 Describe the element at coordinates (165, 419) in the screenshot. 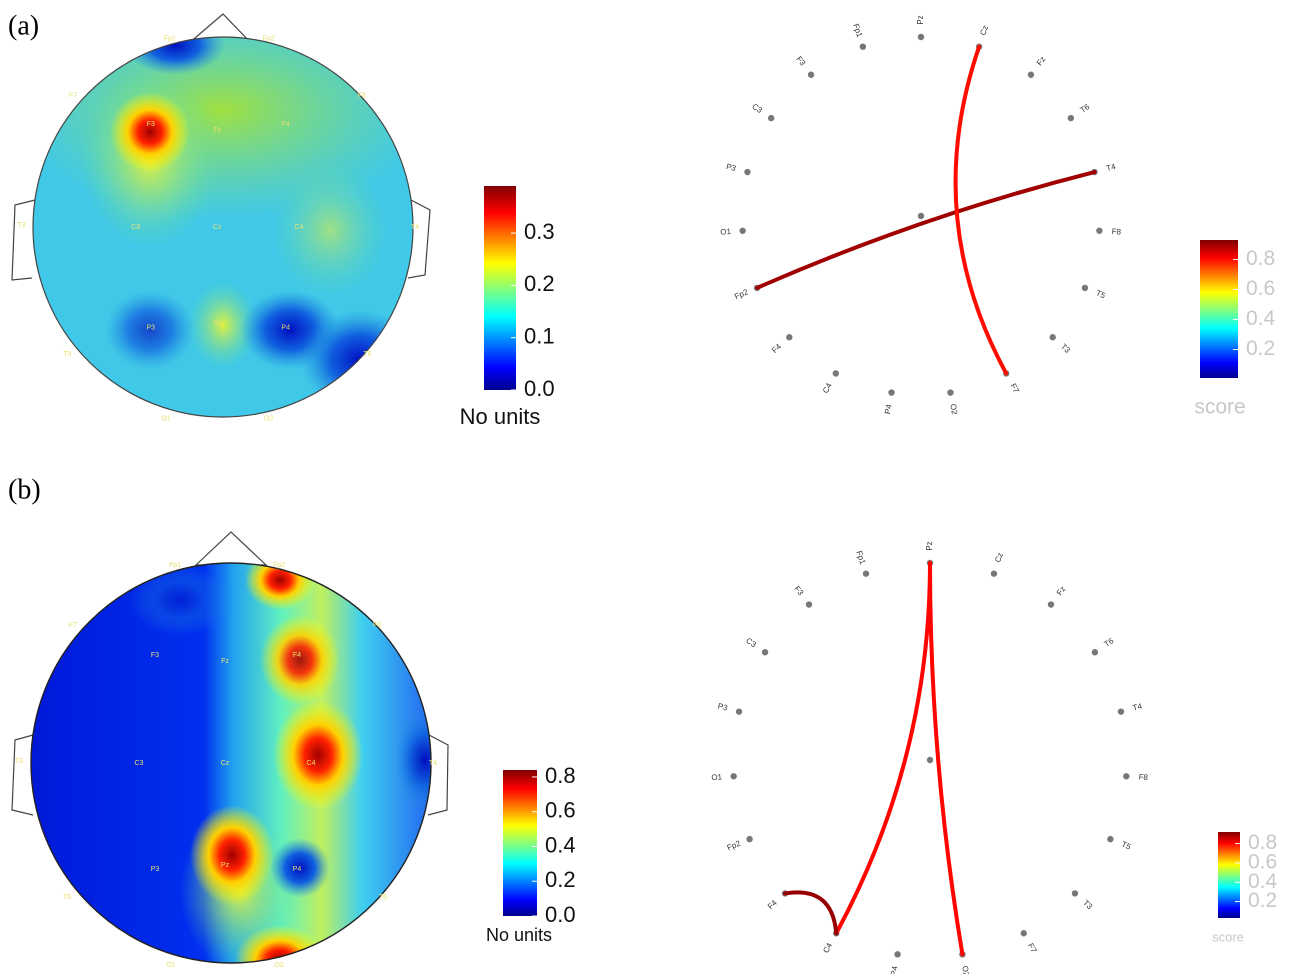

I see `electrode-label: O1` at that location.